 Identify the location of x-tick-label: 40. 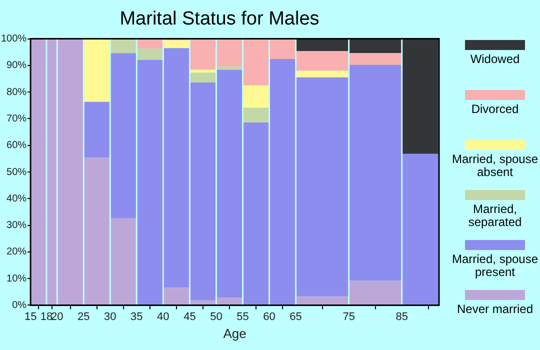
(163, 316).